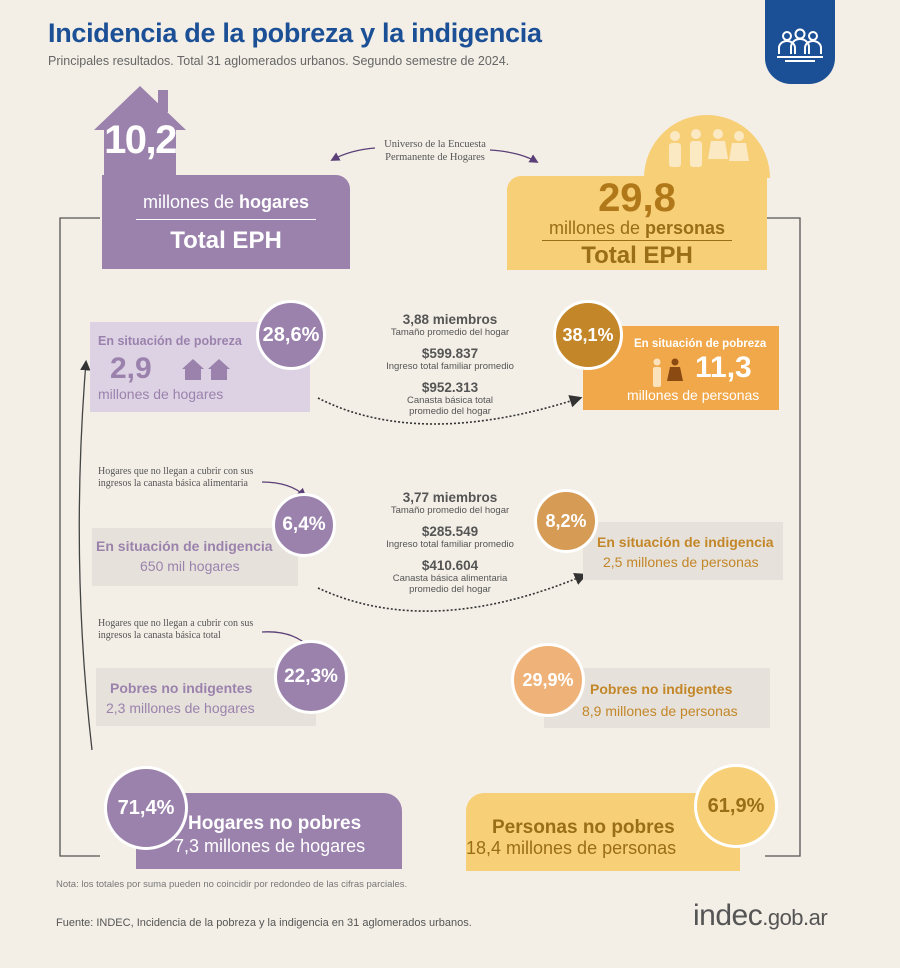 The width and height of the screenshot is (900, 968). What do you see at coordinates (181, 688) in the screenshot?
I see `households-nonindigent-label: Pobres no indigentes` at bounding box center [181, 688].